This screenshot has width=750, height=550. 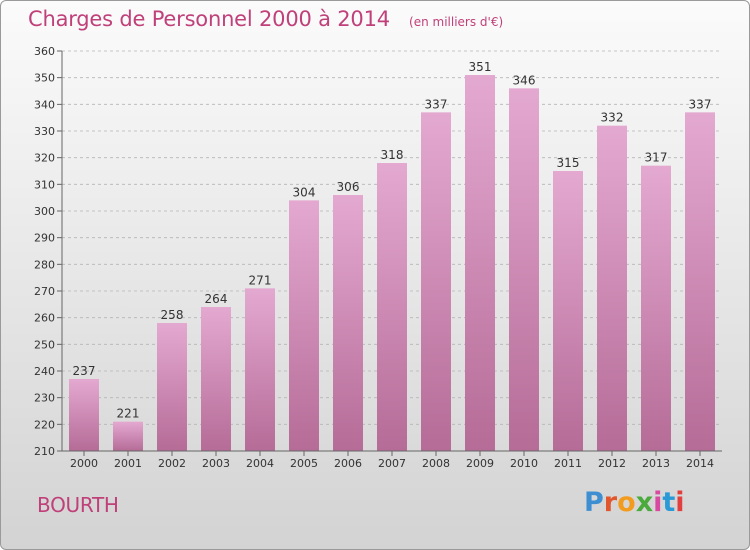 I want to click on logo-letter: t, so click(x=669, y=502).